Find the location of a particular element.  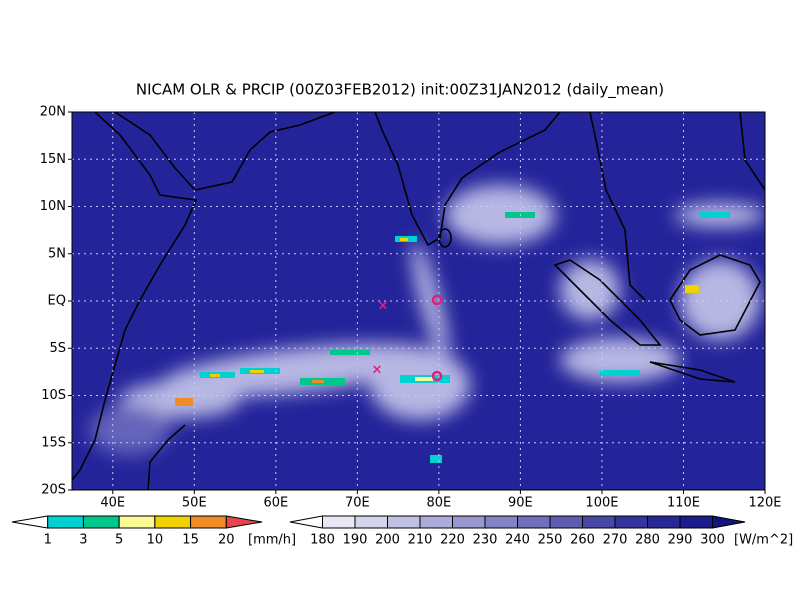

lat-label: 10S is located at coordinates (53, 395).